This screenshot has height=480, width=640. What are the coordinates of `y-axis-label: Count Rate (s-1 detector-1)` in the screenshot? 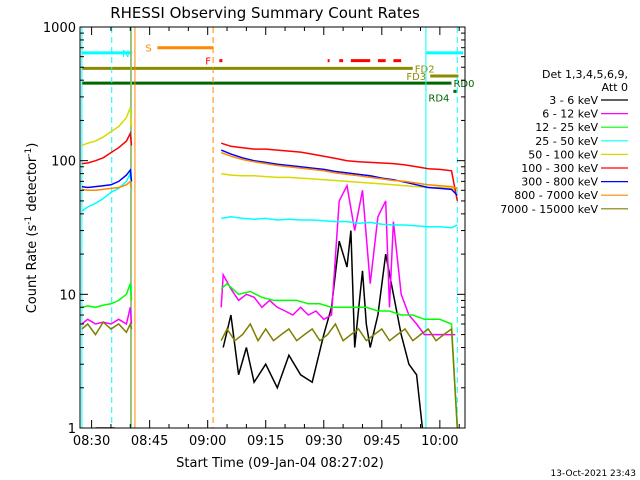 It's located at (32, 228).